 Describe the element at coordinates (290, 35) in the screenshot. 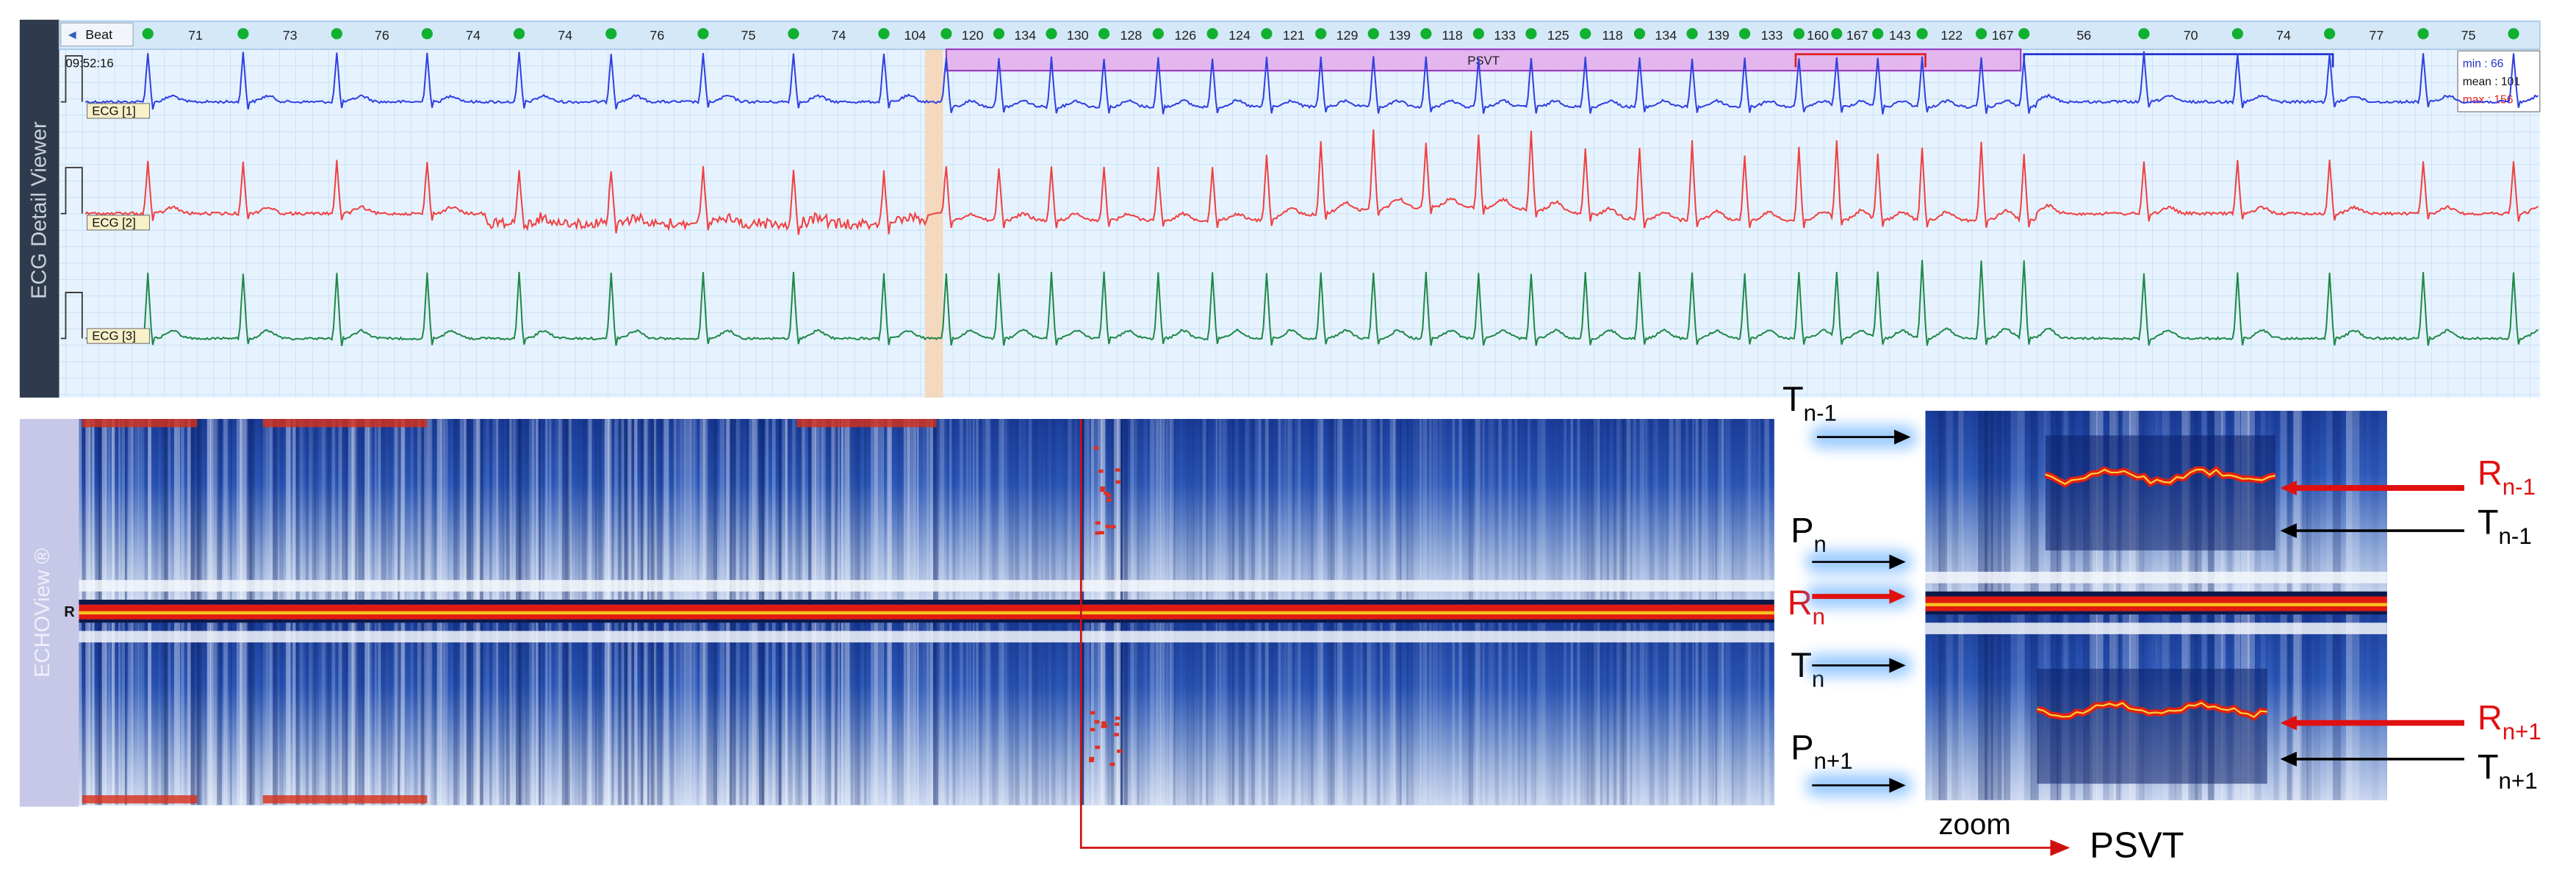

I see `beat-value: 73` at that location.